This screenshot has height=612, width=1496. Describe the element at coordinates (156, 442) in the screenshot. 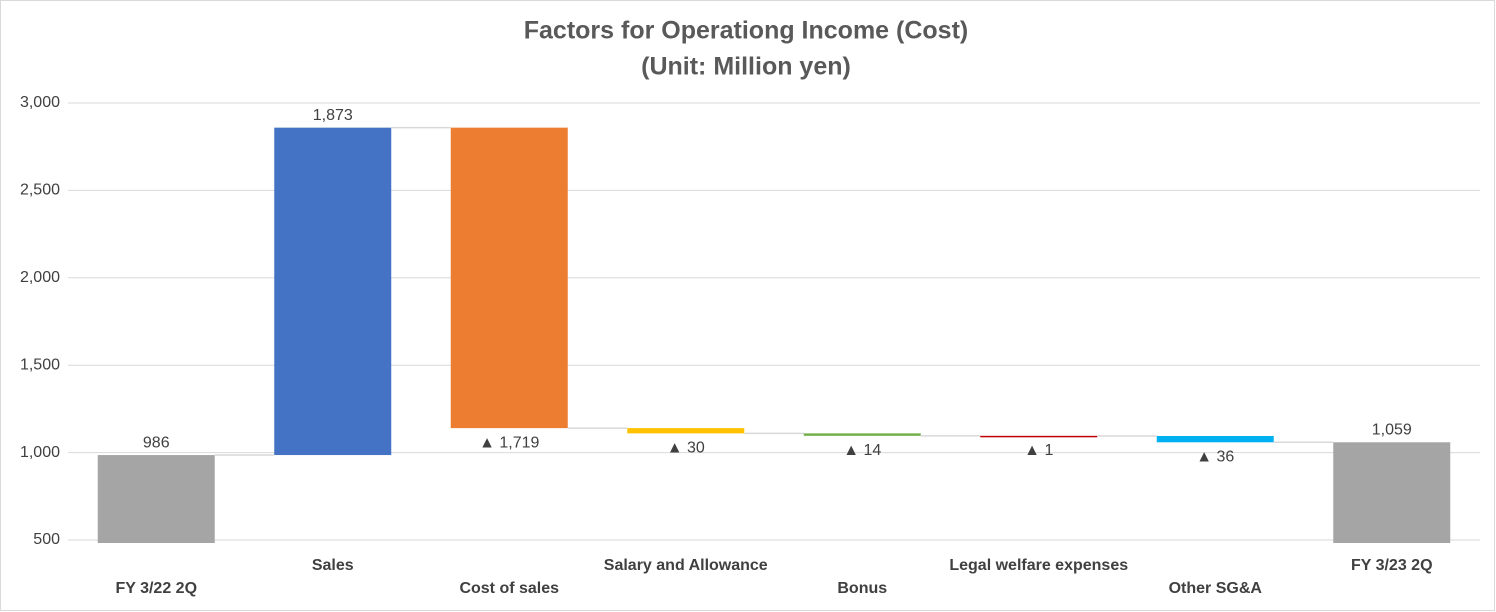

I see `data-label: 986` at that location.